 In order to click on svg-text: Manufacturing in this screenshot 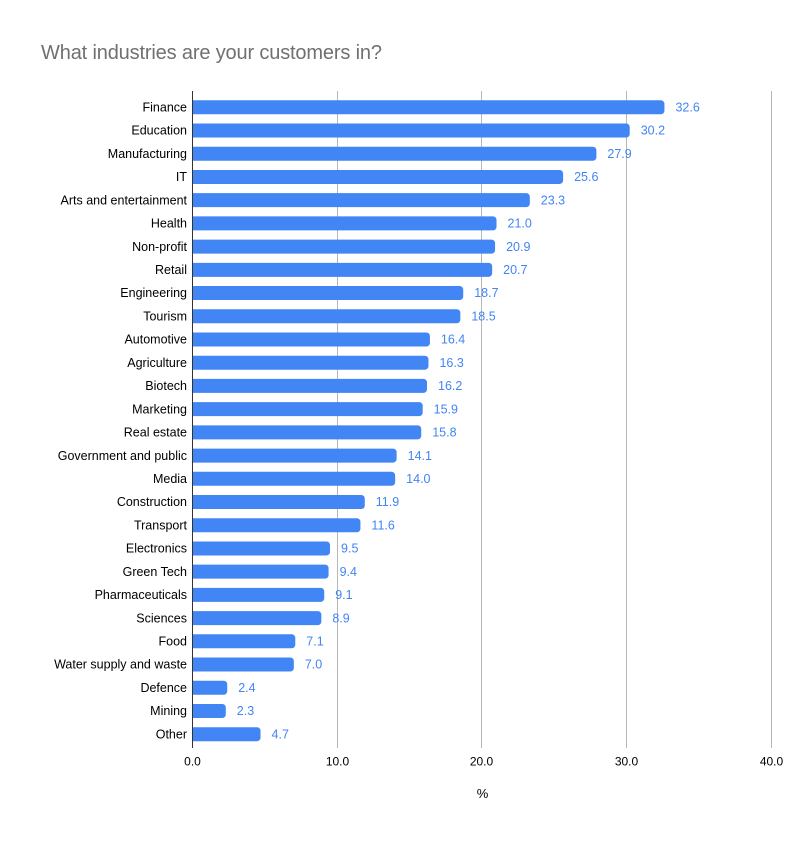, I will do `click(147, 154)`.